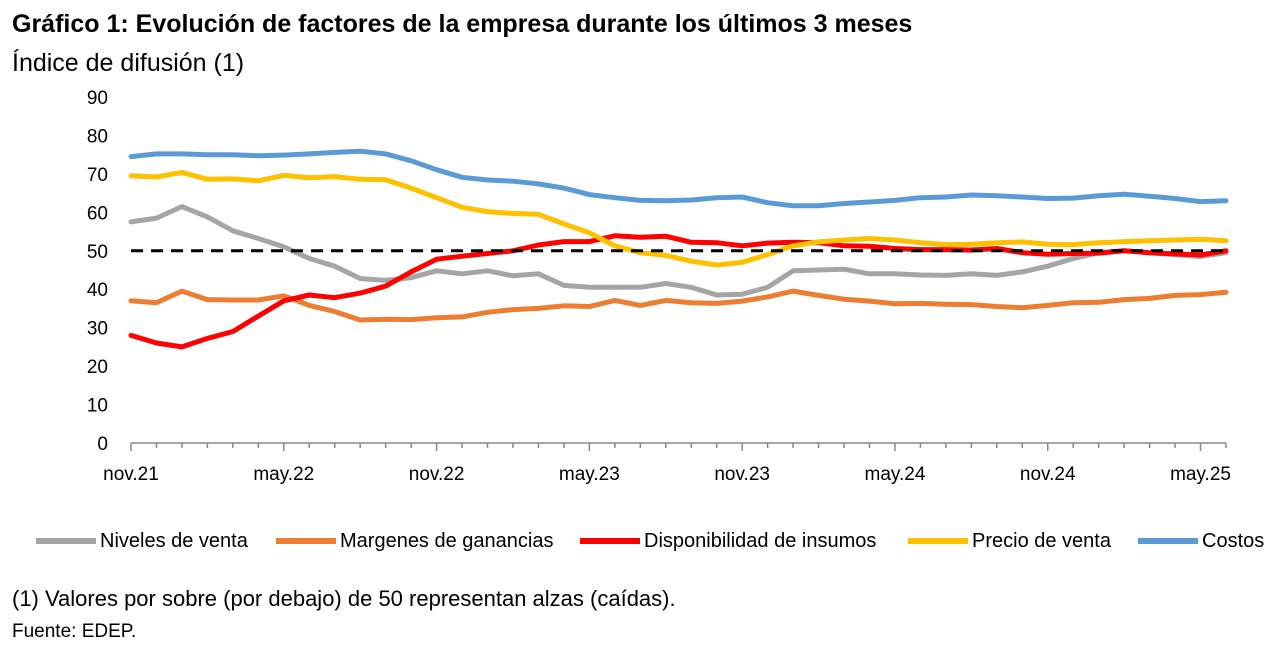 The image size is (1276, 664). What do you see at coordinates (1200, 474) in the screenshot?
I see `x-tick-label: may.25` at bounding box center [1200, 474].